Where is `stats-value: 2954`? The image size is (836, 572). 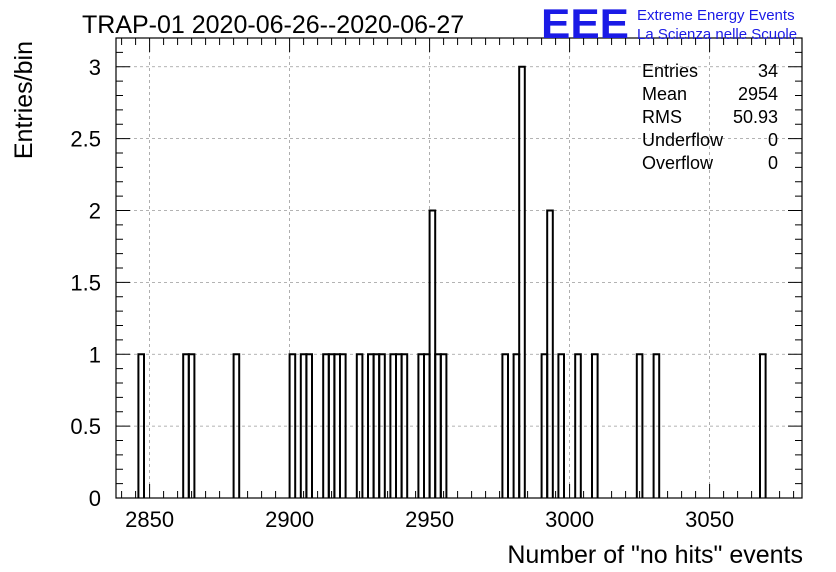
stats-value: 2954 is located at coordinates (758, 94).